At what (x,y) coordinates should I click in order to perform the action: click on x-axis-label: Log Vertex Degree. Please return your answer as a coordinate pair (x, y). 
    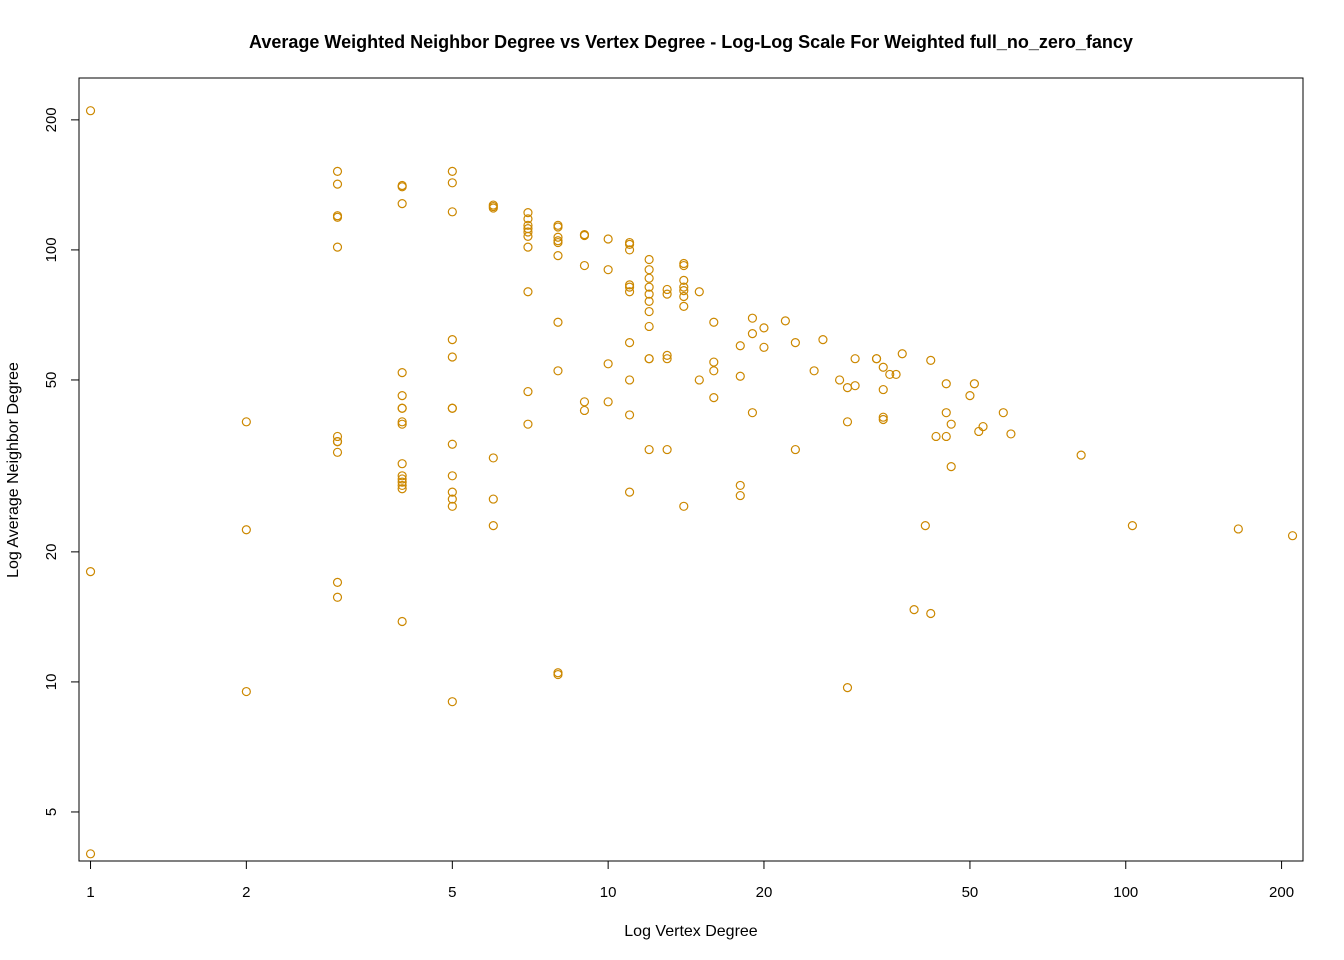
    Looking at the image, I should click on (691, 931).